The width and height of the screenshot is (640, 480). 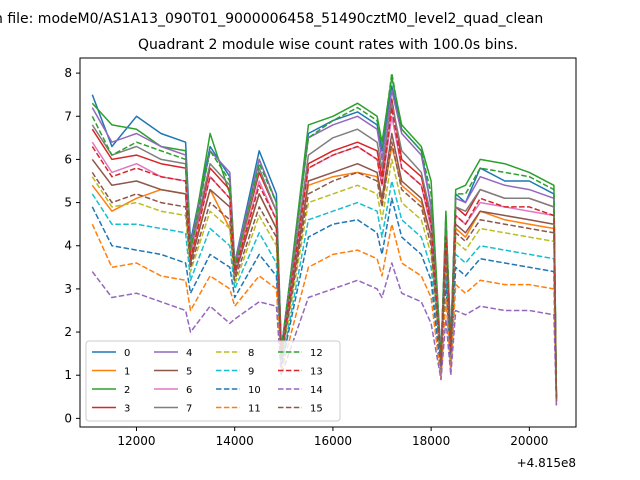 What do you see at coordinates (68, 73) in the screenshot?
I see `y-tick-label: 8` at bounding box center [68, 73].